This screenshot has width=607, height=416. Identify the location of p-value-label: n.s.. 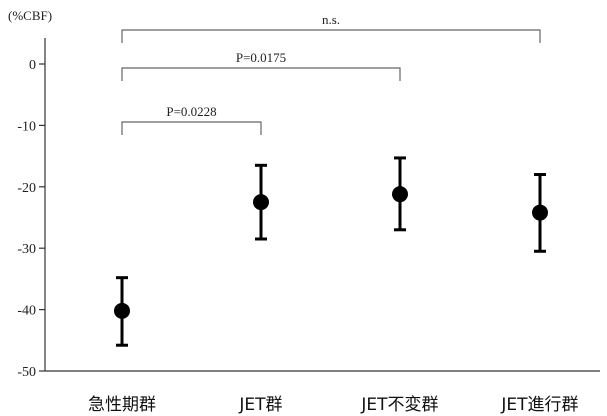
(331, 19).